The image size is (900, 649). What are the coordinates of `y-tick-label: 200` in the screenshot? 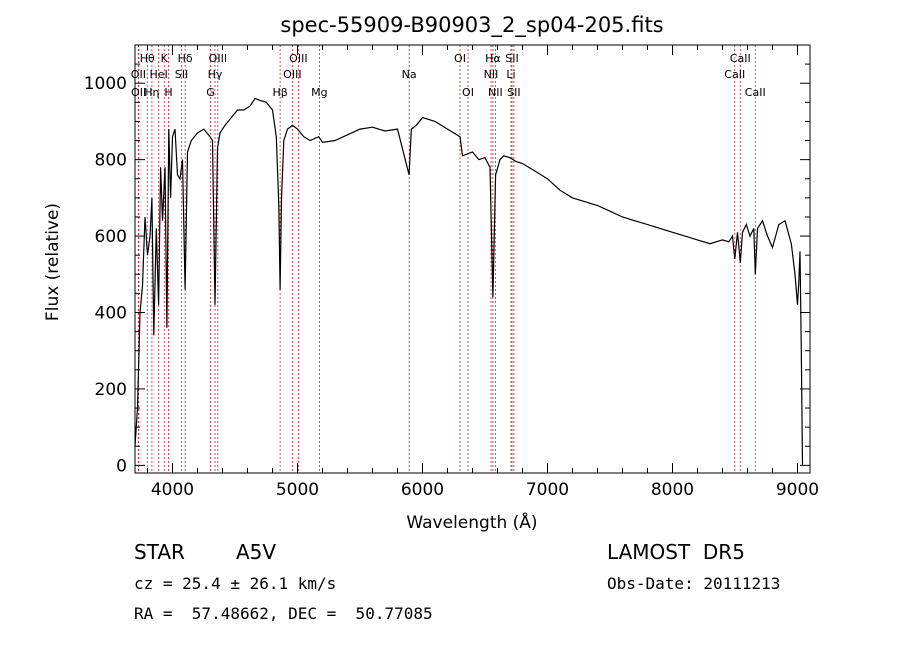 It's located at (111, 390).